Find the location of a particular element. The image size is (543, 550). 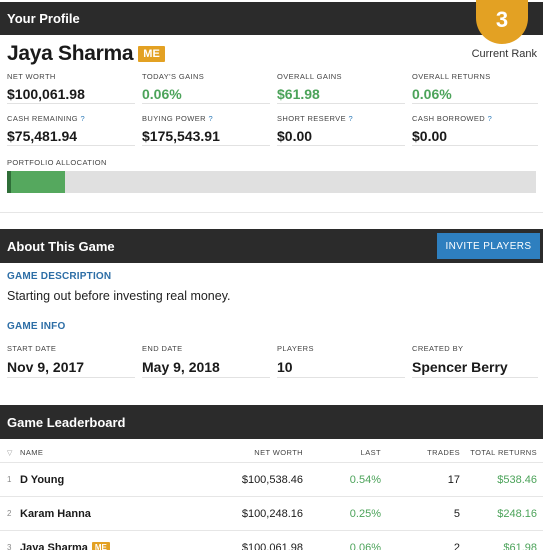

profile-name: Jaya Sharma is located at coordinates (70, 53).